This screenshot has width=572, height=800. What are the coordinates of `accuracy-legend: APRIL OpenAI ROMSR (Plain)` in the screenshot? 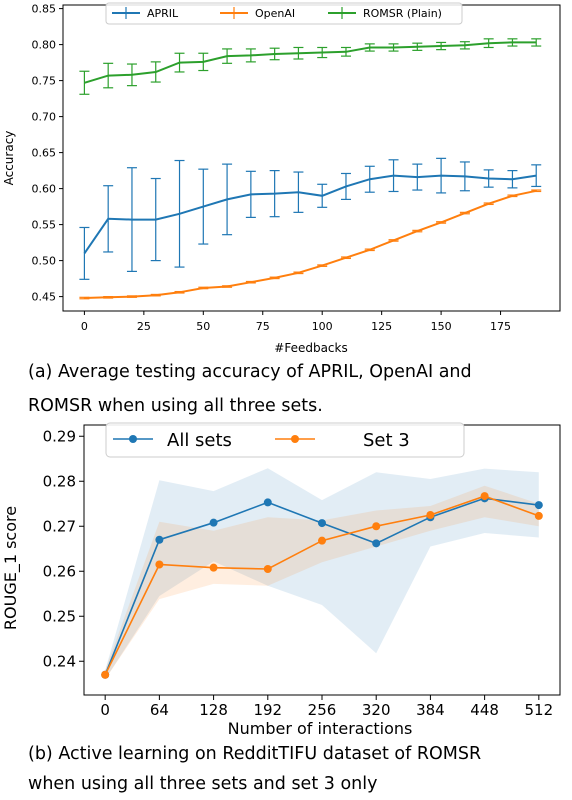 It's located at (284, 13).